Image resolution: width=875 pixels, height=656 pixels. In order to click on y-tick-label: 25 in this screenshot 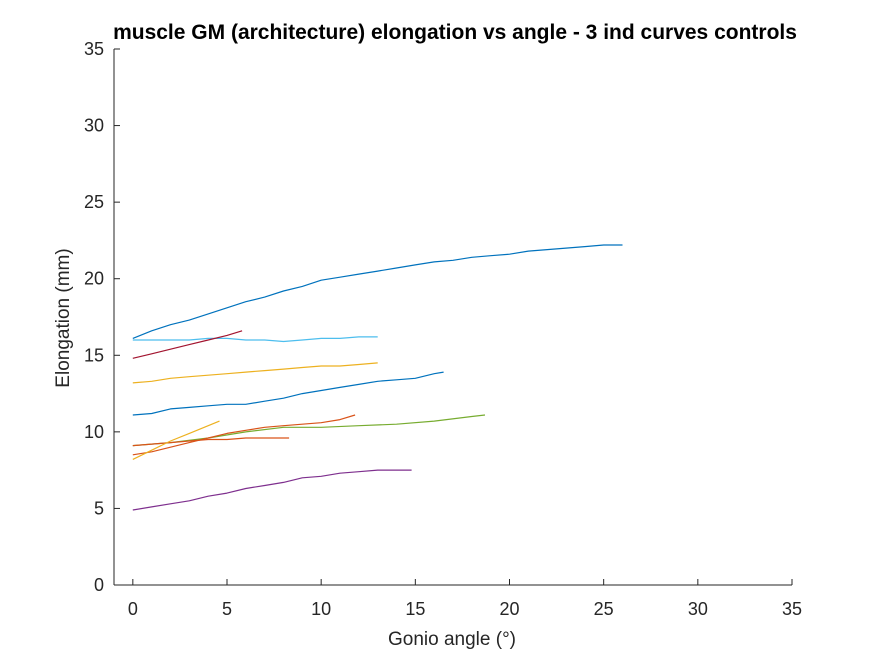, I will do `click(94, 202)`.